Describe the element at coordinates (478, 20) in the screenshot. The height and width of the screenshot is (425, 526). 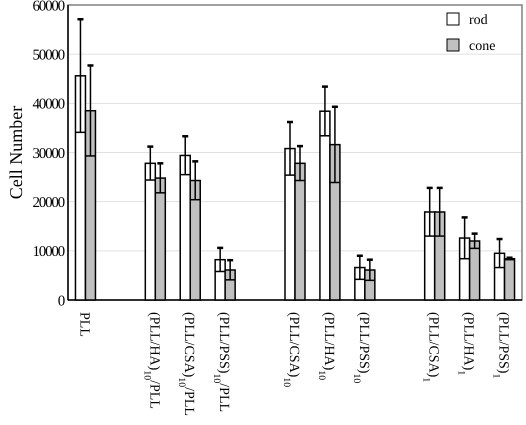
I see `legend-label: rod` at that location.